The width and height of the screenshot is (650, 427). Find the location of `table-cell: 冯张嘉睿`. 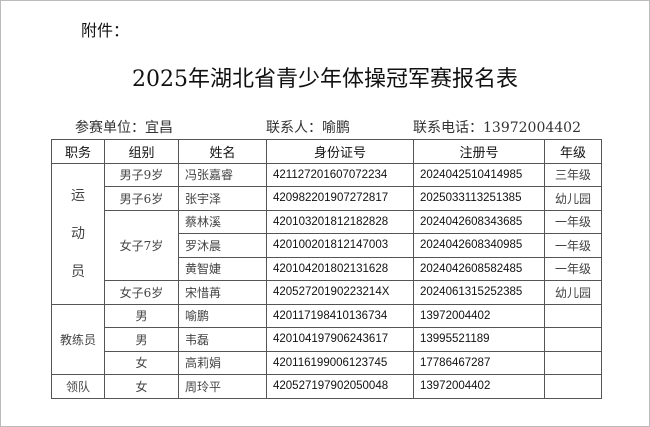

table-cell: 冯张嘉睿 is located at coordinates (222, 174).